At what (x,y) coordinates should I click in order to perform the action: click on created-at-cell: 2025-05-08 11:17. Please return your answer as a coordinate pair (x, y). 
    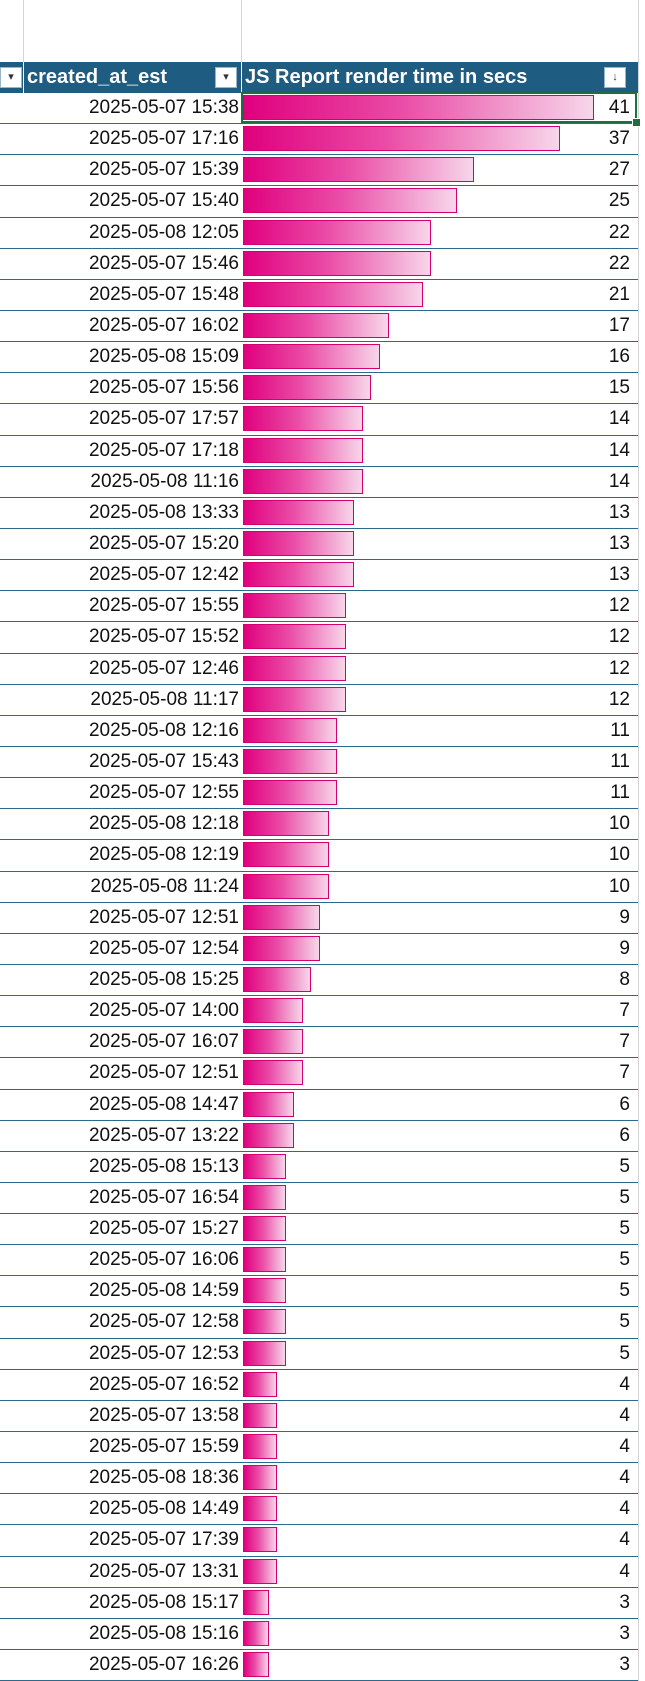
    Looking at the image, I should click on (164, 699).